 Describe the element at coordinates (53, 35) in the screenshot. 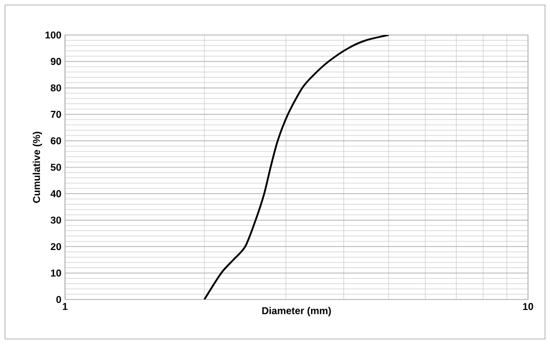

I see `y-tick-label: 100` at that location.